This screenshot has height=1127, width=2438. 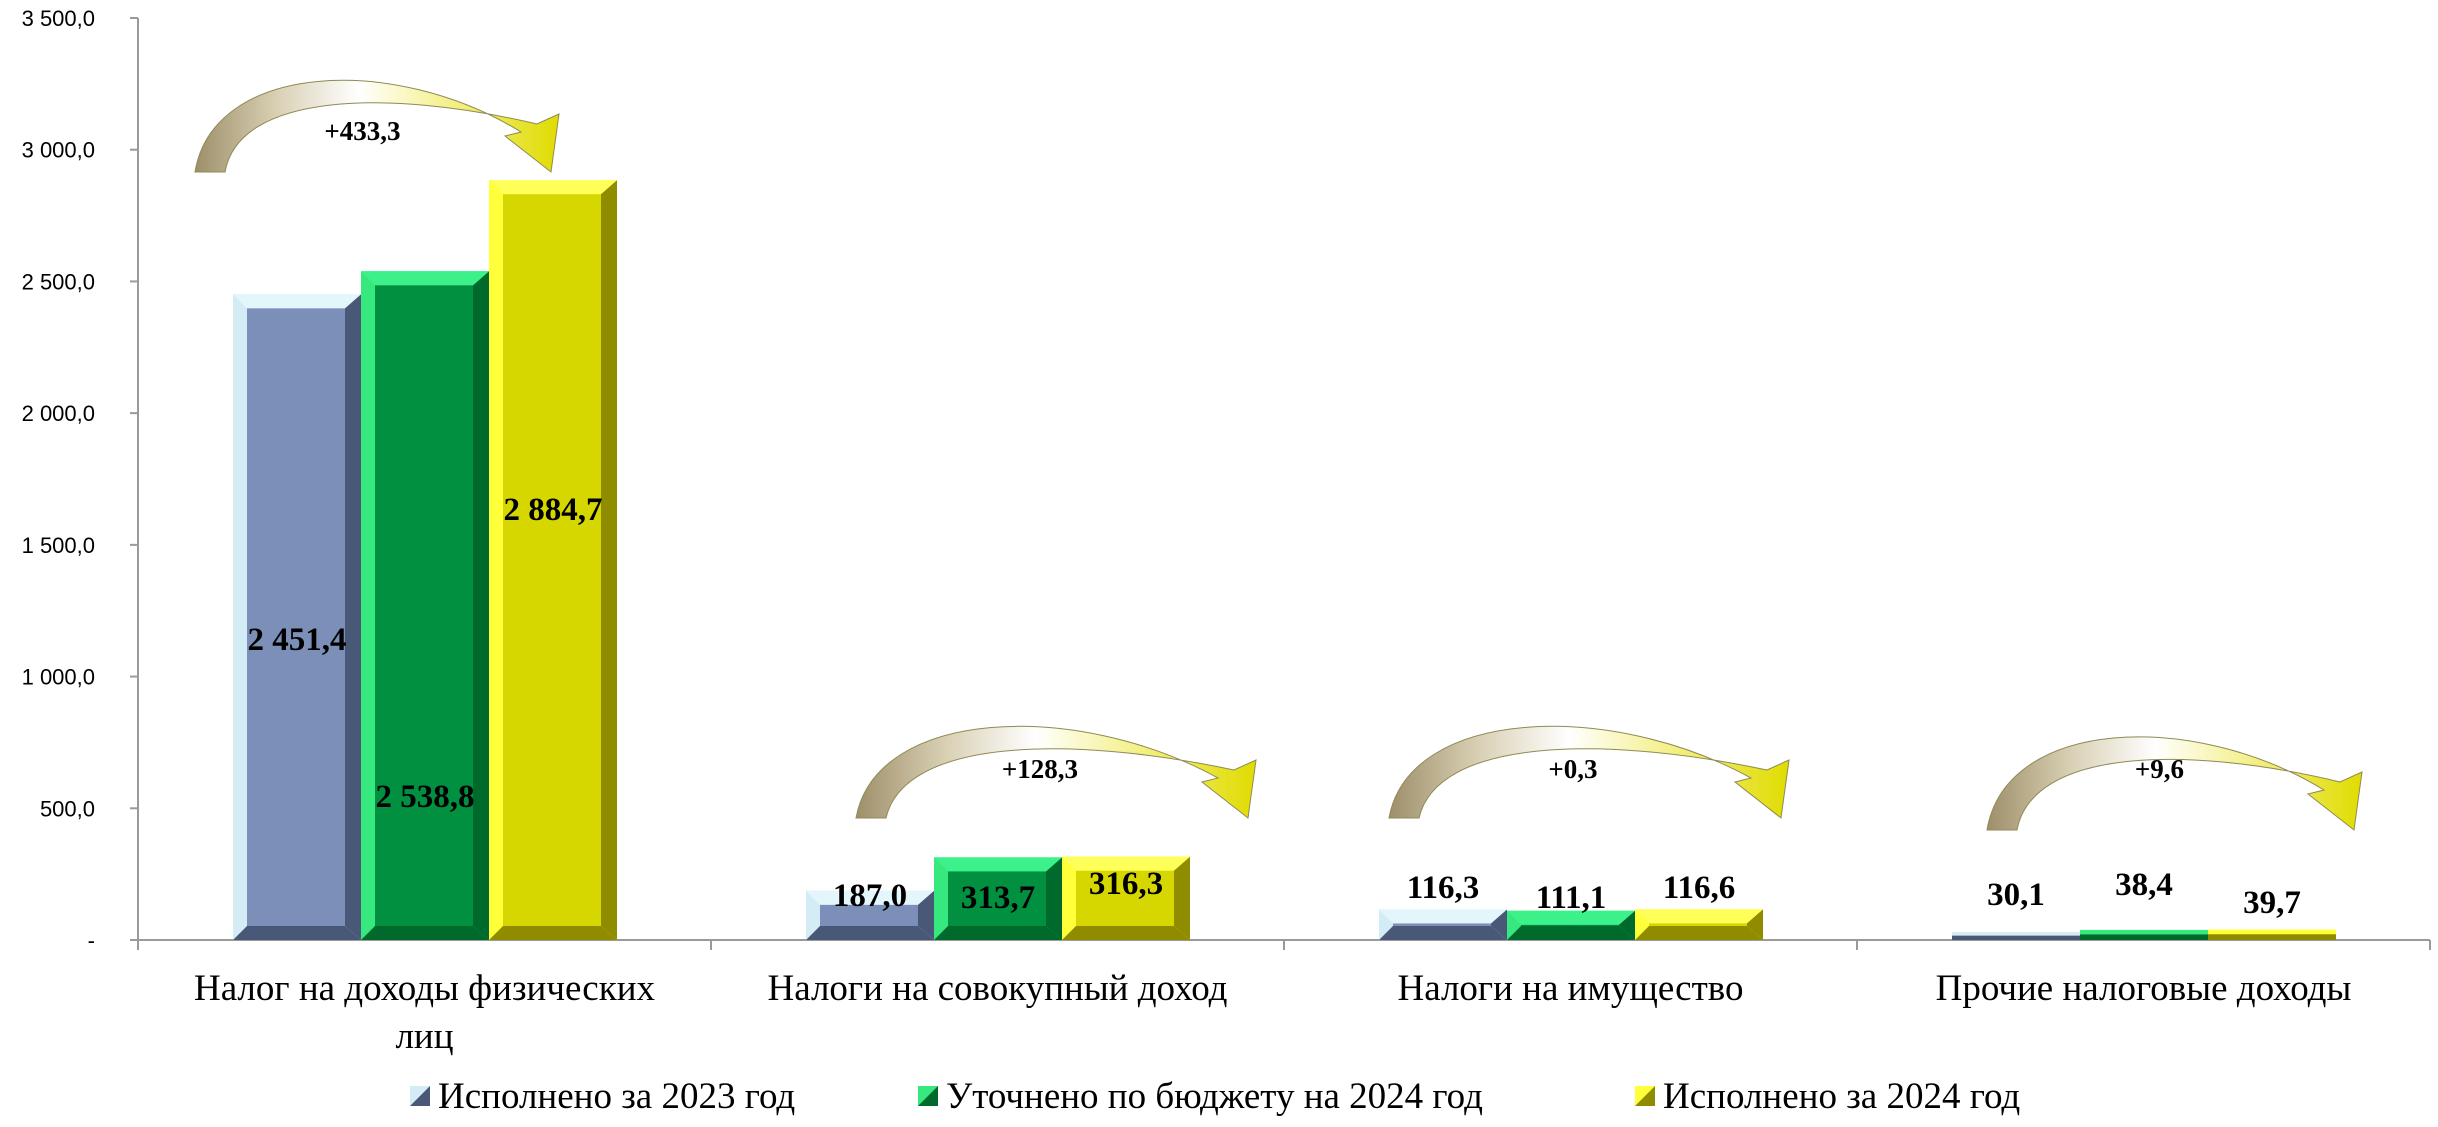 I want to click on data-label: 313,7, so click(x=998, y=898).